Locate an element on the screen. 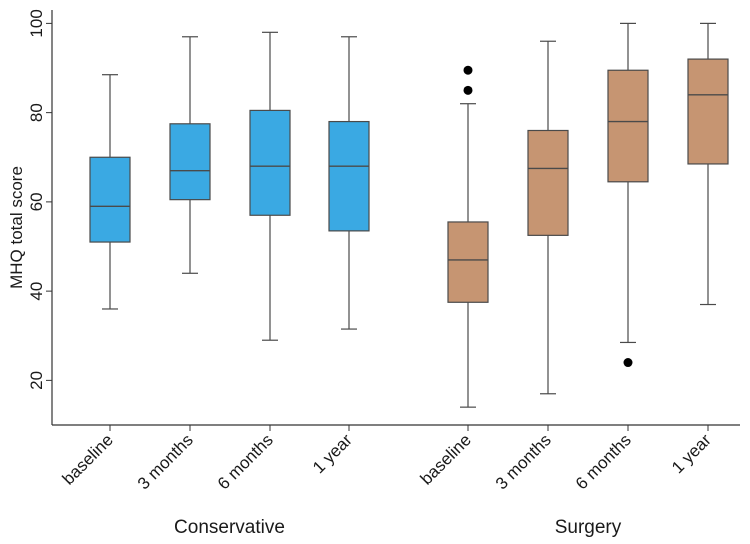  box-conservative-1-year is located at coordinates (349, 183).